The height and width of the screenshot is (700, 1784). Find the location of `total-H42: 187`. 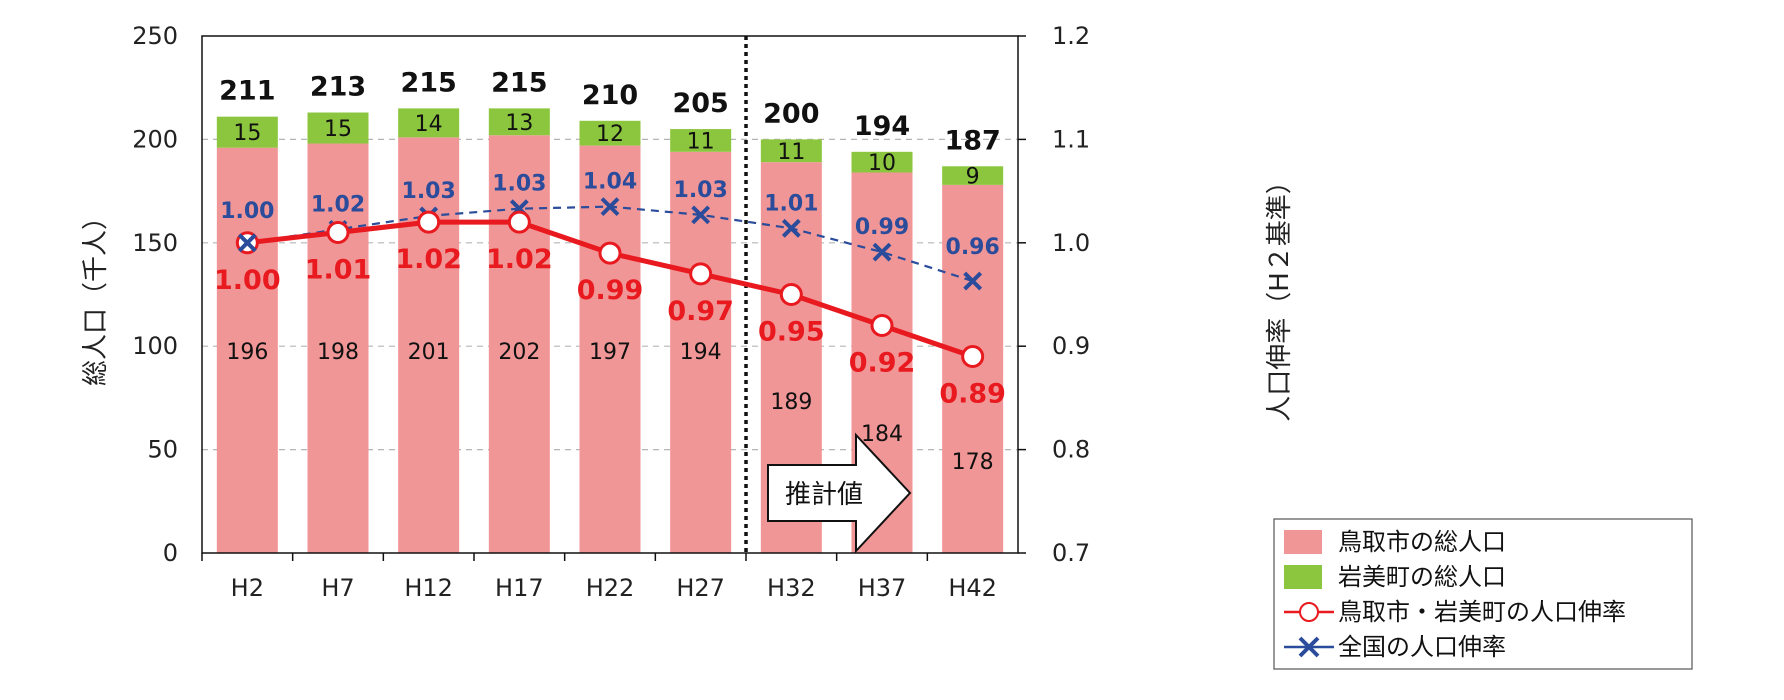

total-H42: 187 is located at coordinates (972, 140).